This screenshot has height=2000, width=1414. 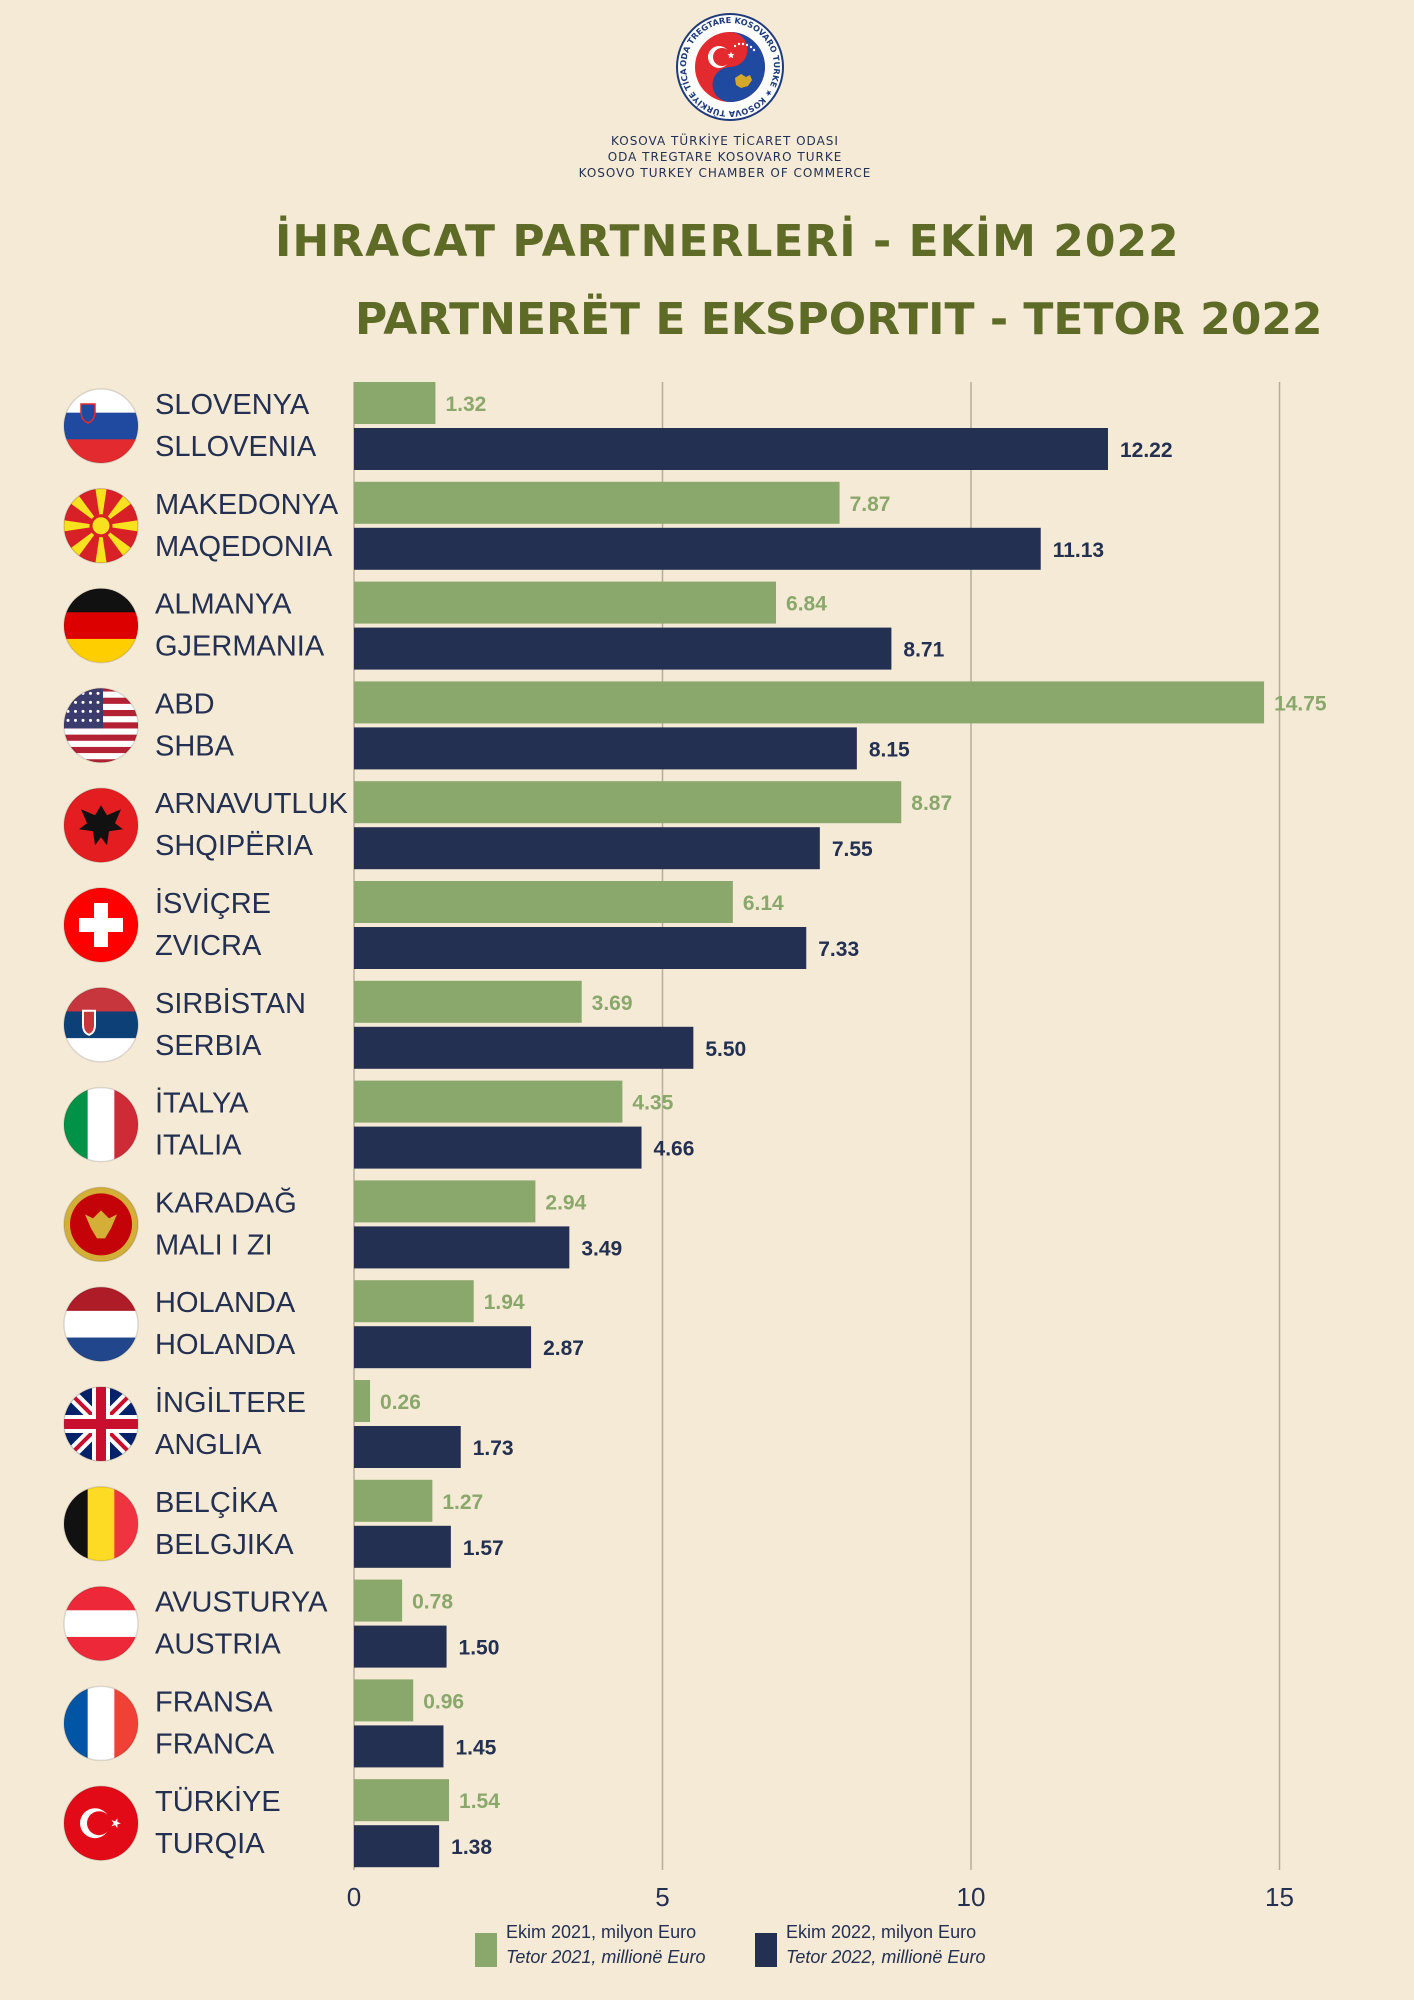 I want to click on data-label-2022: 7.33, so click(x=838, y=949).